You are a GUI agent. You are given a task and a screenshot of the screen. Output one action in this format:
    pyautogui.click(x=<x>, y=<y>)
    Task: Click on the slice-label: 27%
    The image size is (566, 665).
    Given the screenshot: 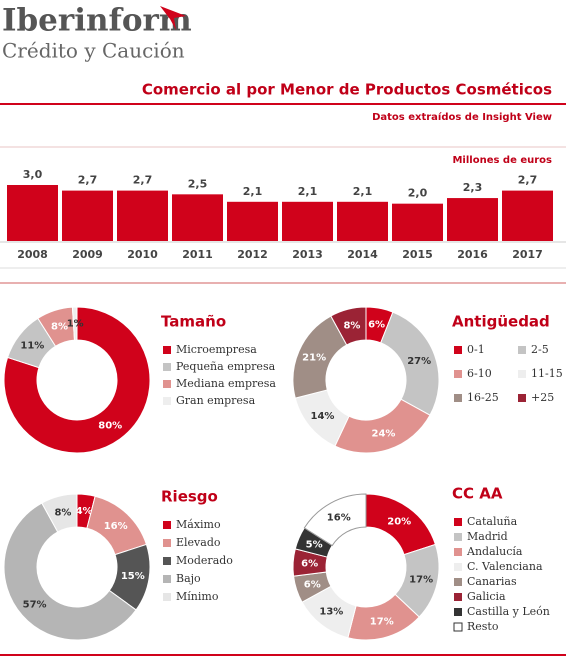 What is the action you would take?
    pyautogui.click(x=419, y=361)
    